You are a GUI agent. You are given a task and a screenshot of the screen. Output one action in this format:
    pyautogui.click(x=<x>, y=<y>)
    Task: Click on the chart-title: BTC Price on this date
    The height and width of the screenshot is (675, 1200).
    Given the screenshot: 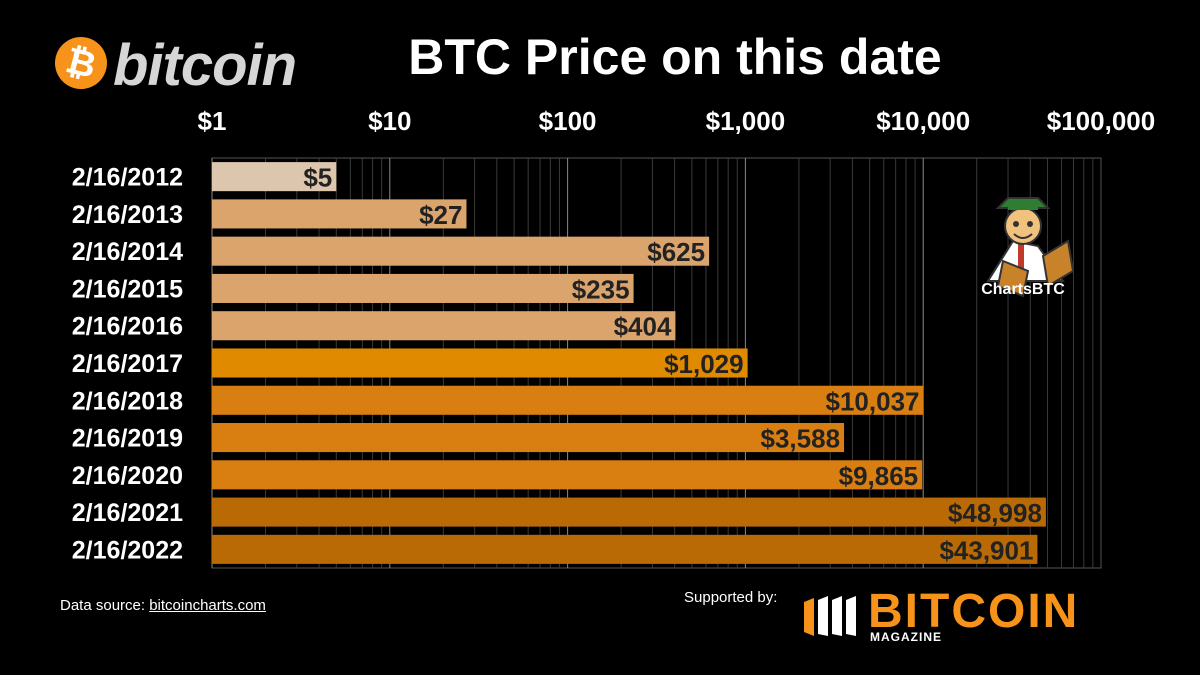 What is the action you would take?
    pyautogui.click(x=675, y=57)
    